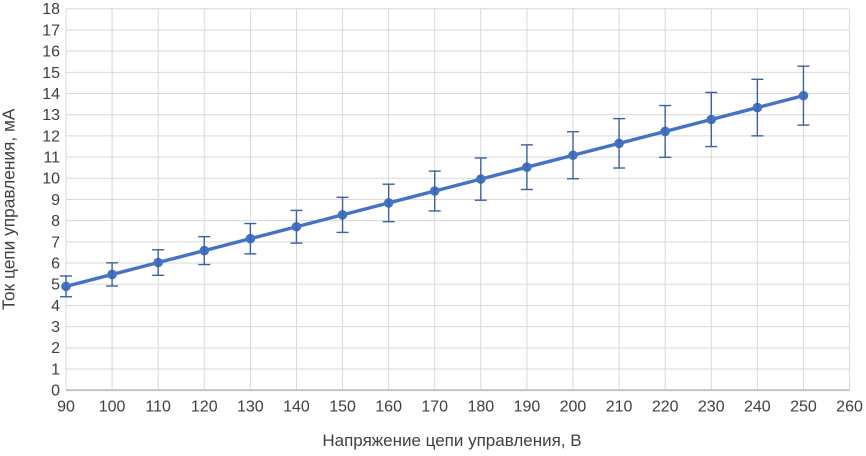 The image size is (866, 456). I want to click on svg-text: 5, so click(55, 285).